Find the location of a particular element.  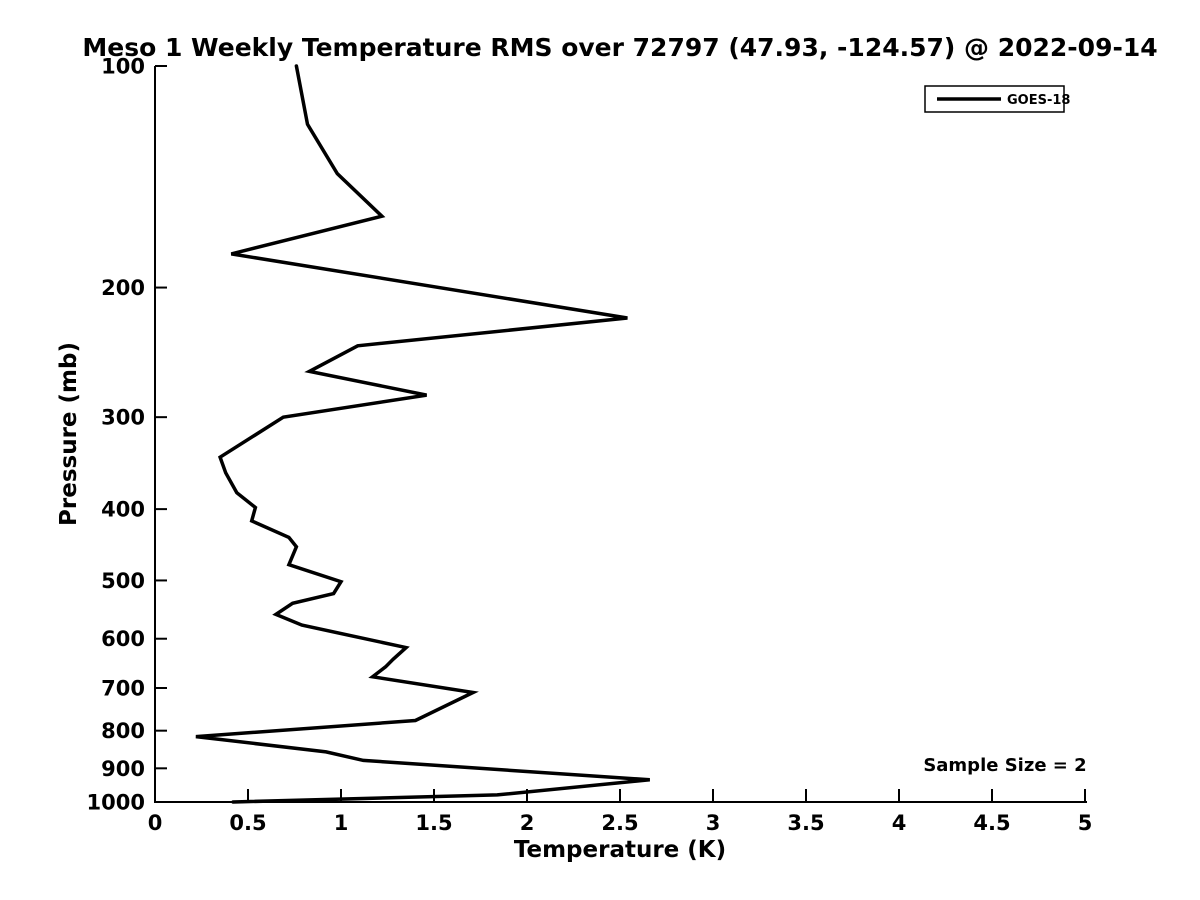

y-axis-tick-labels: 100 200 300 400 500 600 700 800 900 1000 is located at coordinates (116, 435).